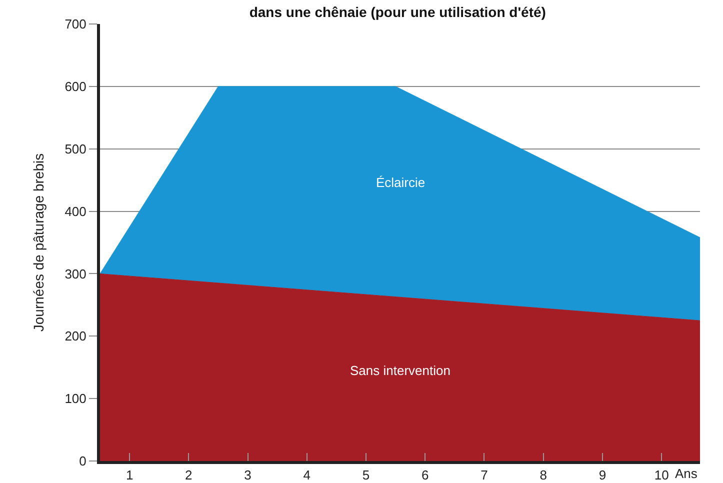 This screenshot has height=483, width=723. Describe the element at coordinates (130, 475) in the screenshot. I see `x-tick-label: 1` at that location.